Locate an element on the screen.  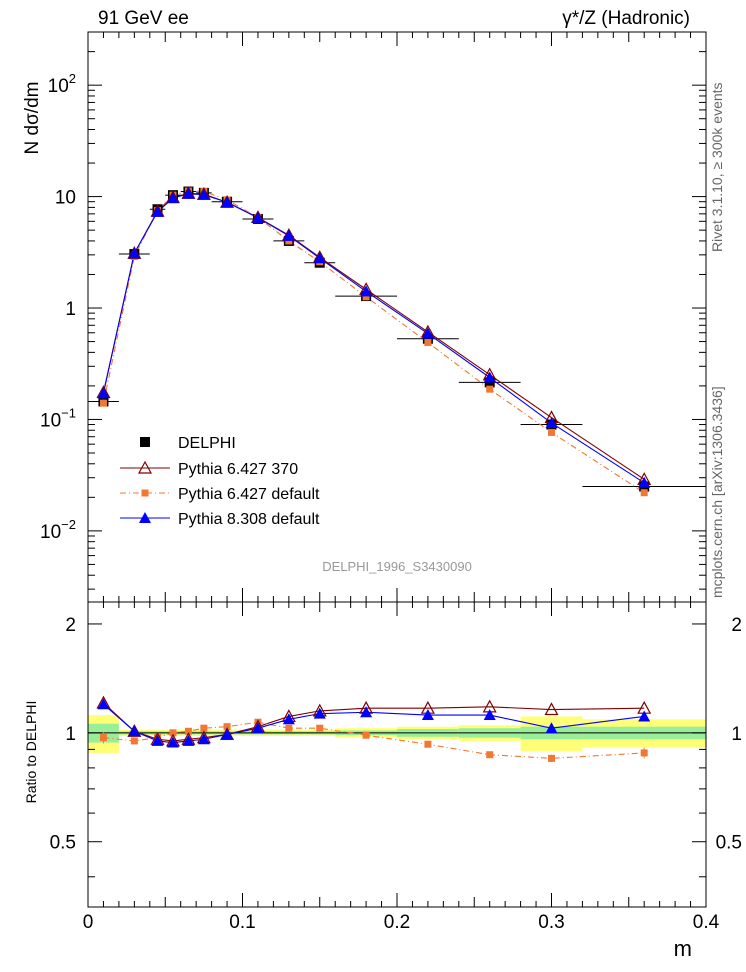
main-y-tick-label: 10 is located at coordinates (65, 198).